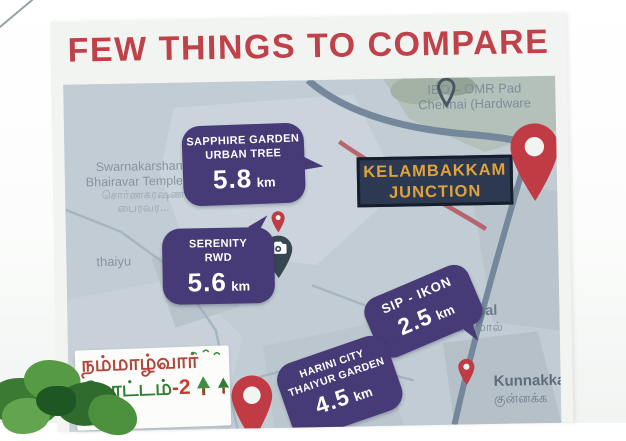 The image size is (626, 441). Describe the element at coordinates (520, 397) in the screenshot. I see `map-label-tamil: குன்னக்க` at that location.